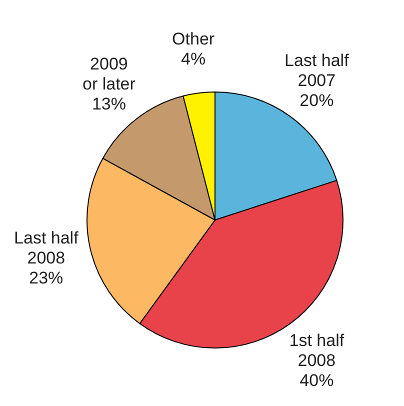 The height and width of the screenshot is (406, 404). Describe the element at coordinates (46, 248) in the screenshot. I see `slice-label: Last half 2008` at that location.